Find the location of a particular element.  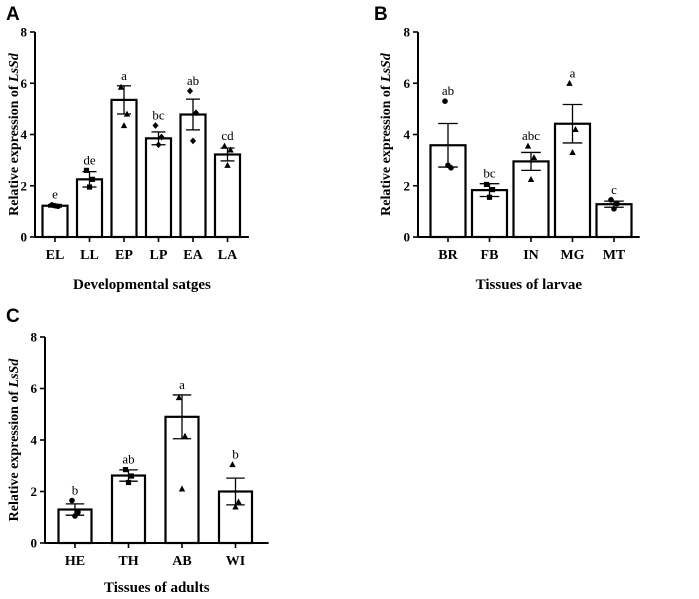

x-tick-label: HE is located at coordinates (75, 561).